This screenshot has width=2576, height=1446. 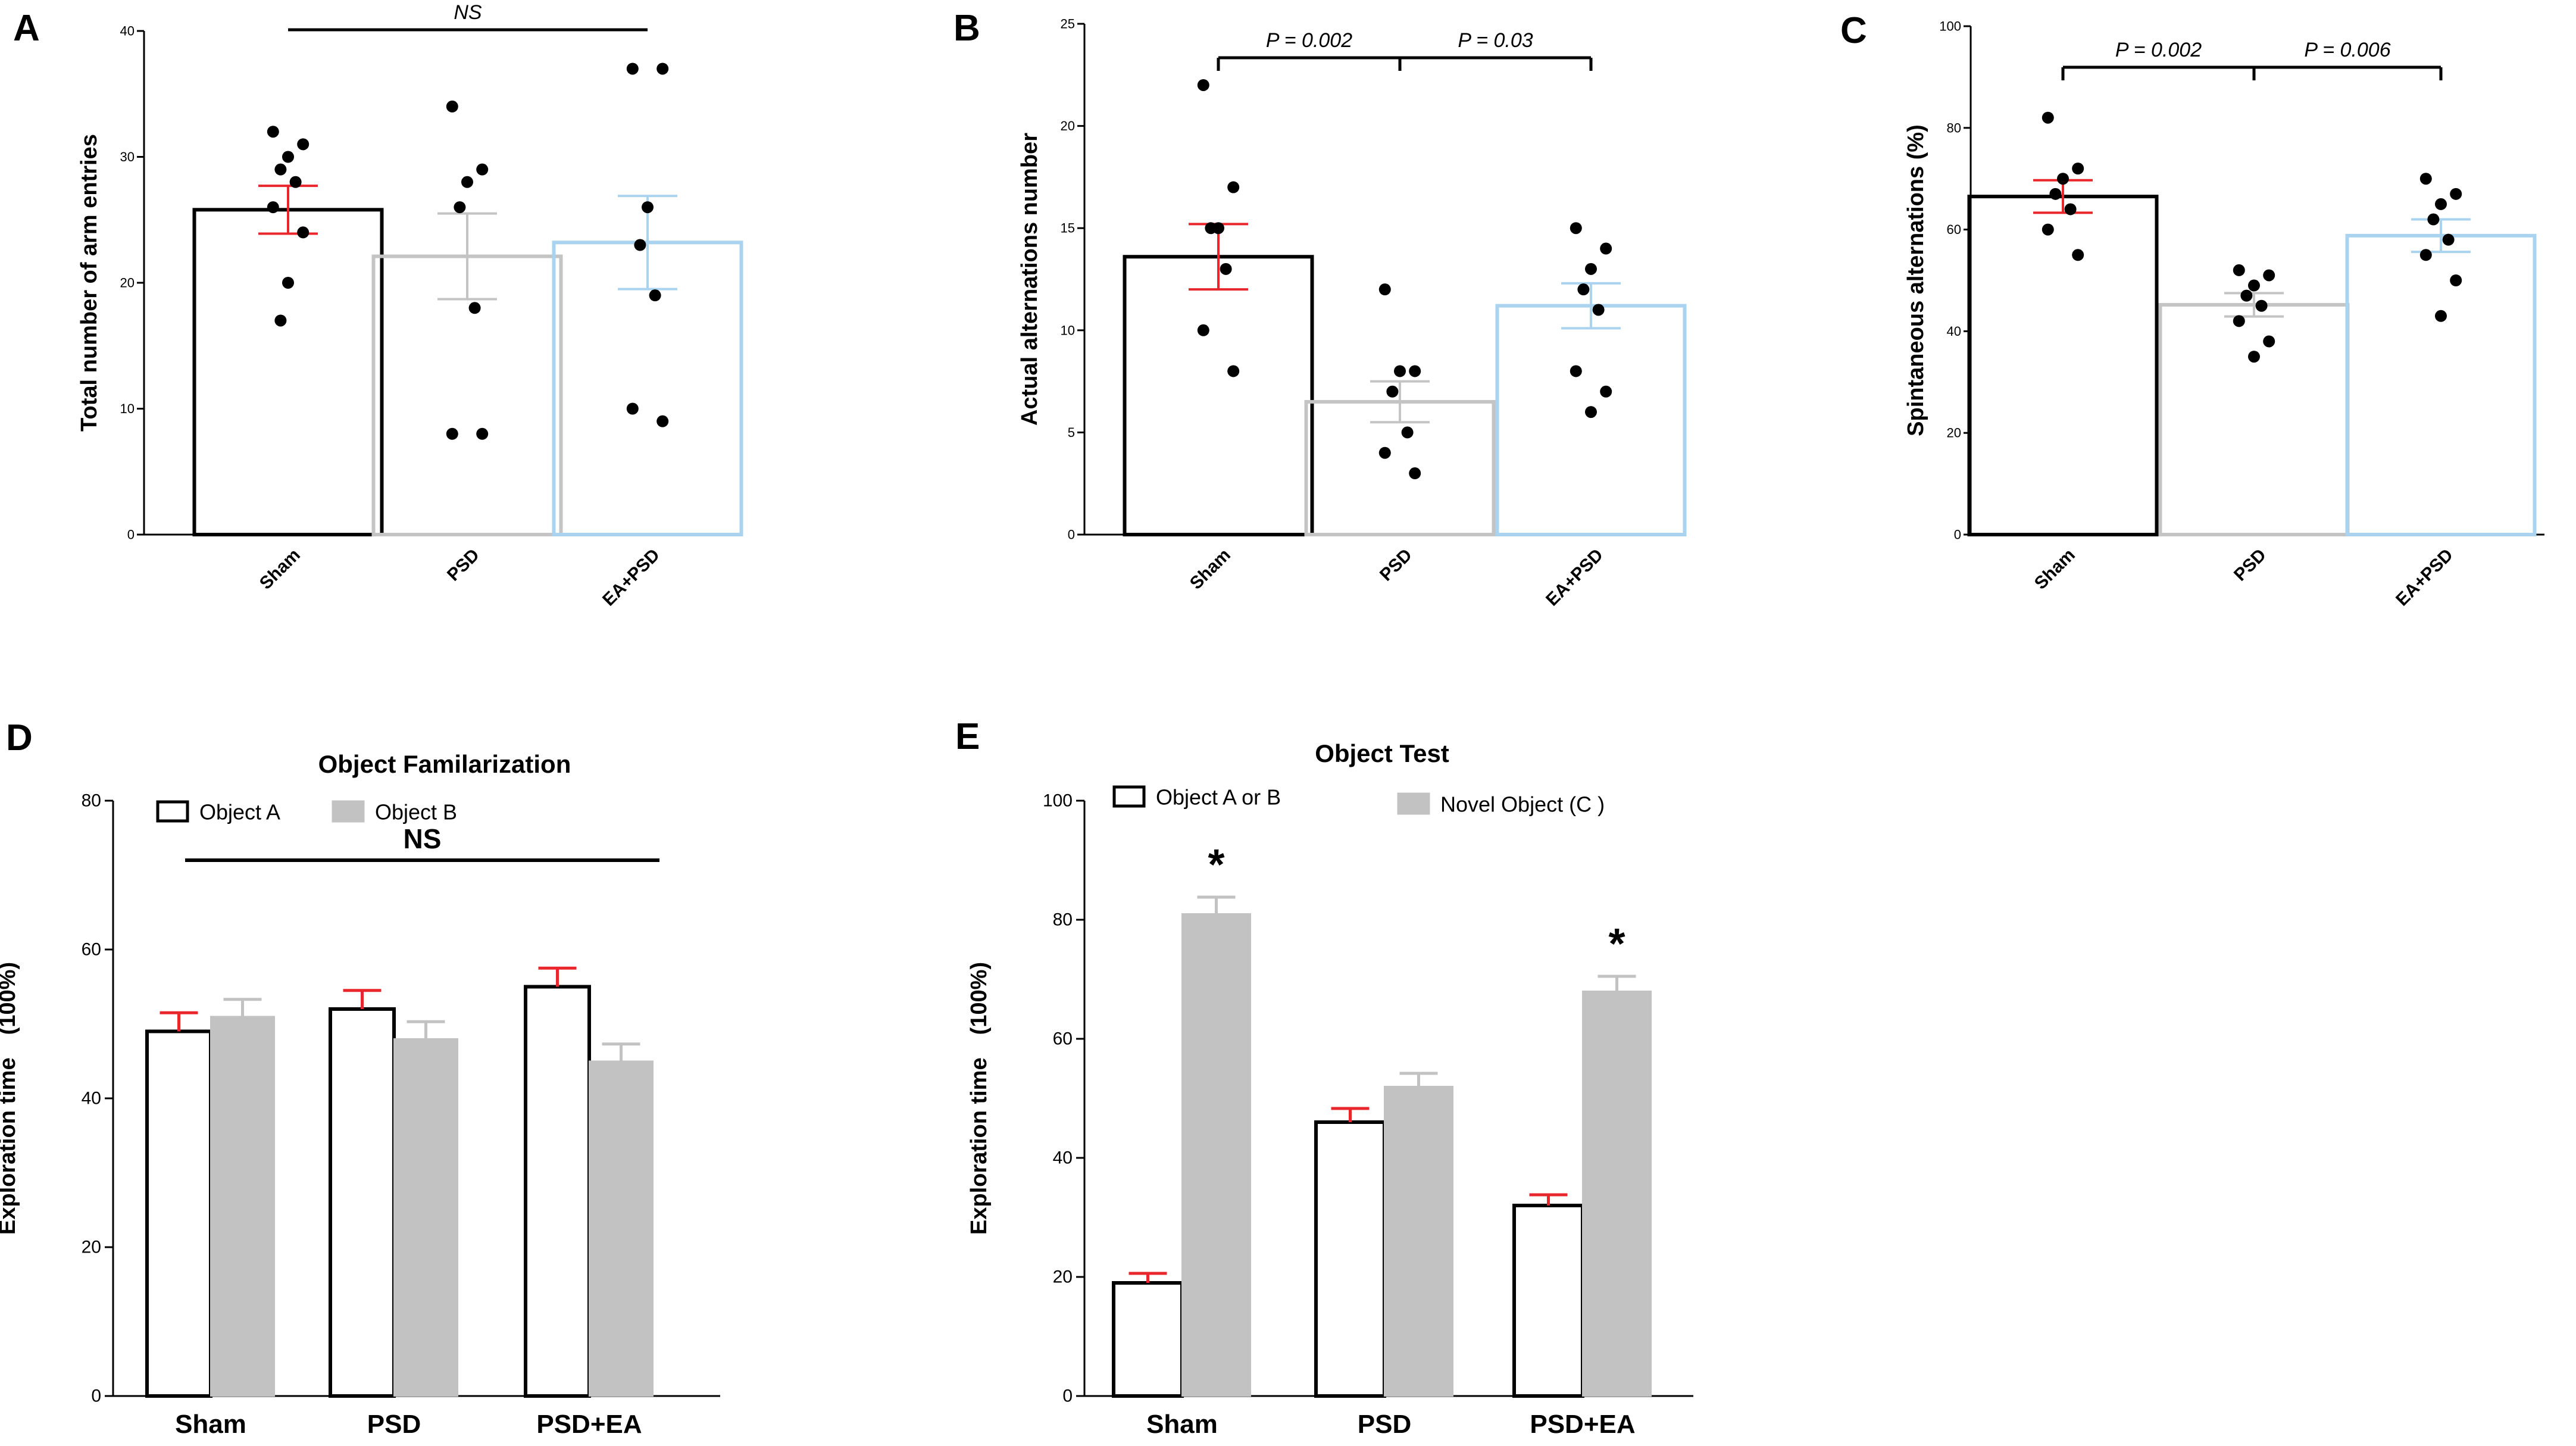 What do you see at coordinates (416, 812) in the screenshot?
I see `legend-label: Object B` at bounding box center [416, 812].